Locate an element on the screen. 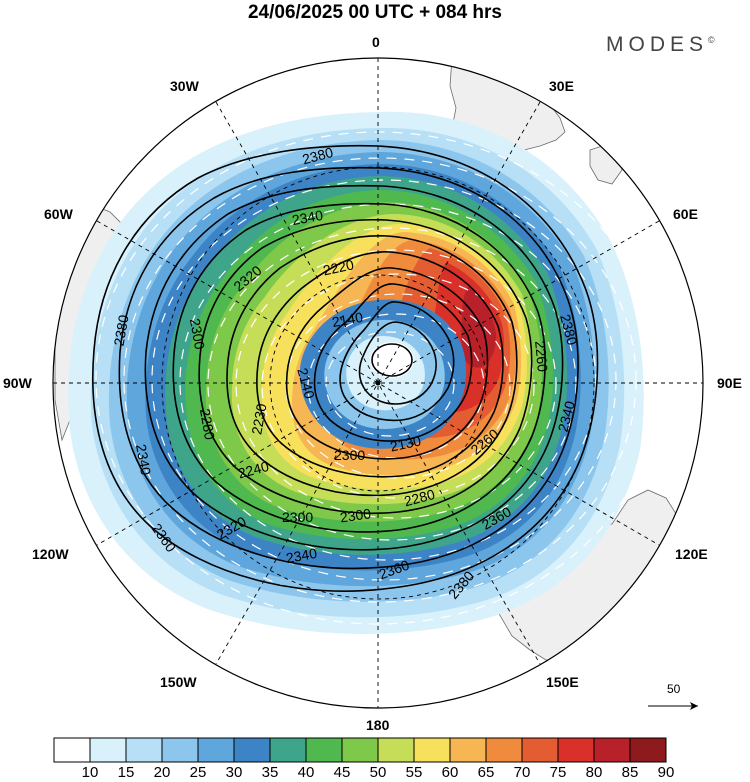 This screenshot has width=750, height=782. reference-vector-label: 50 is located at coordinates (674, 689).